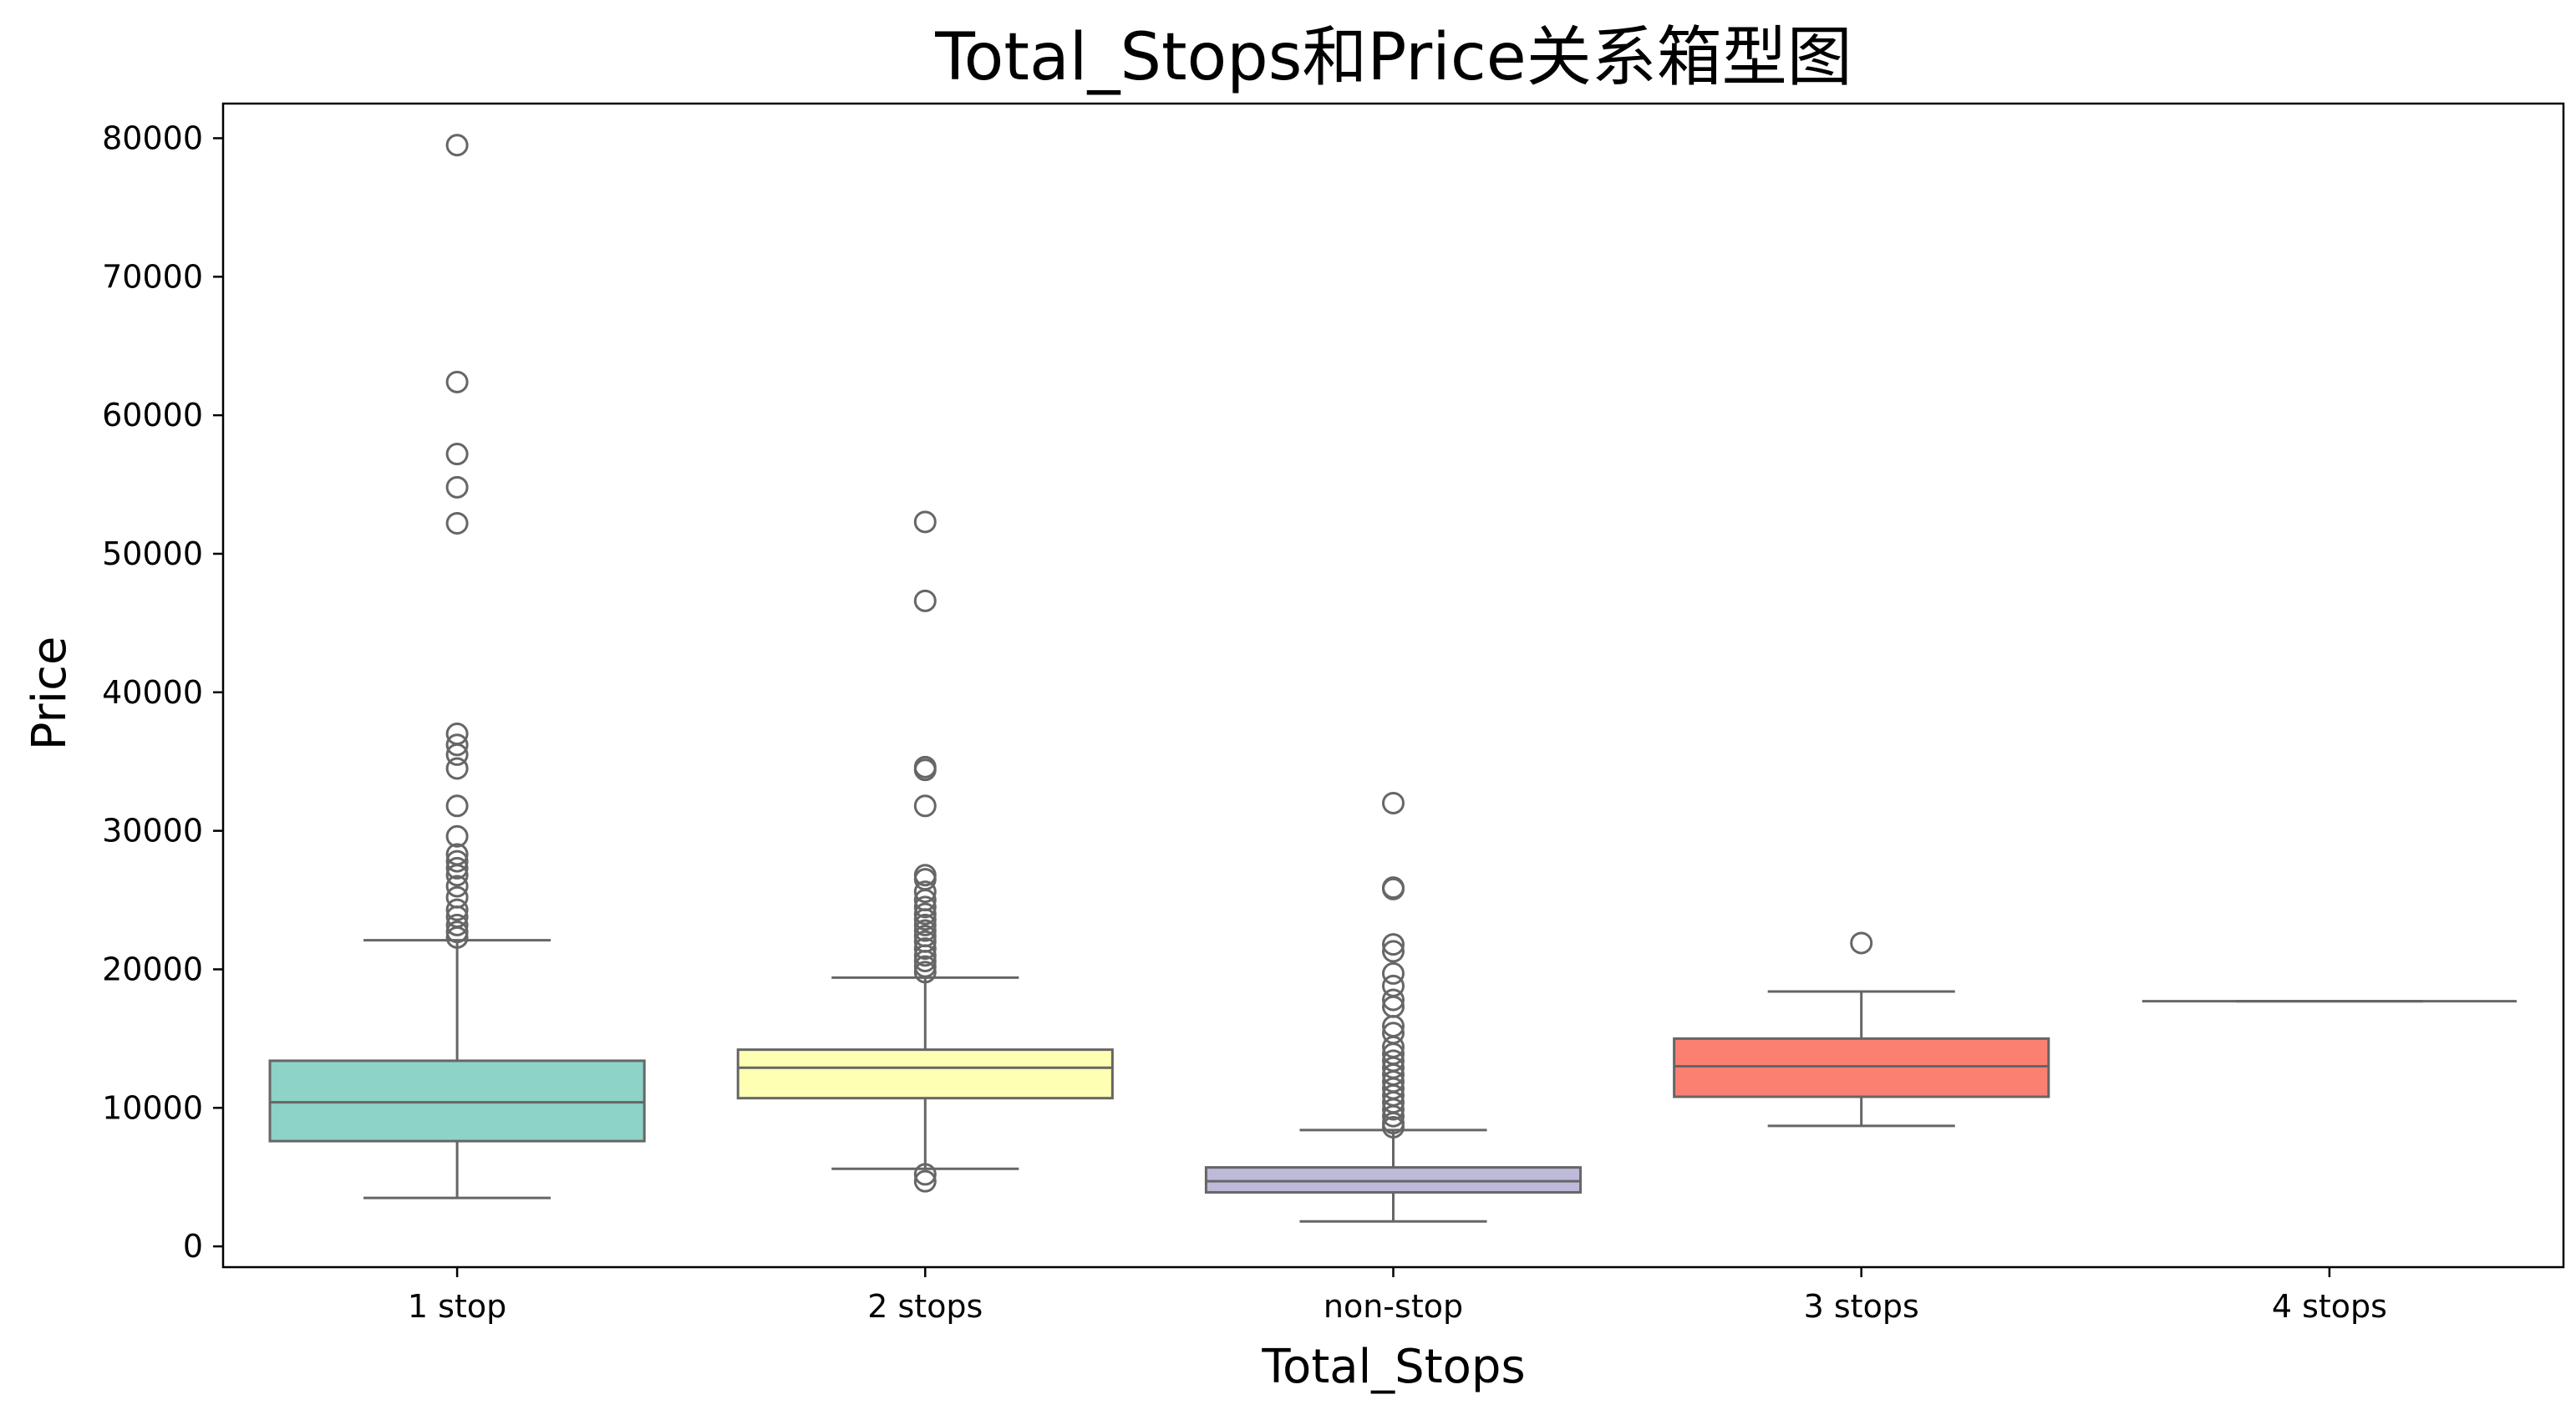 This screenshot has height=1415, width=2576. I want to click on x-tick-label: 4 stops, so click(2329, 1306).